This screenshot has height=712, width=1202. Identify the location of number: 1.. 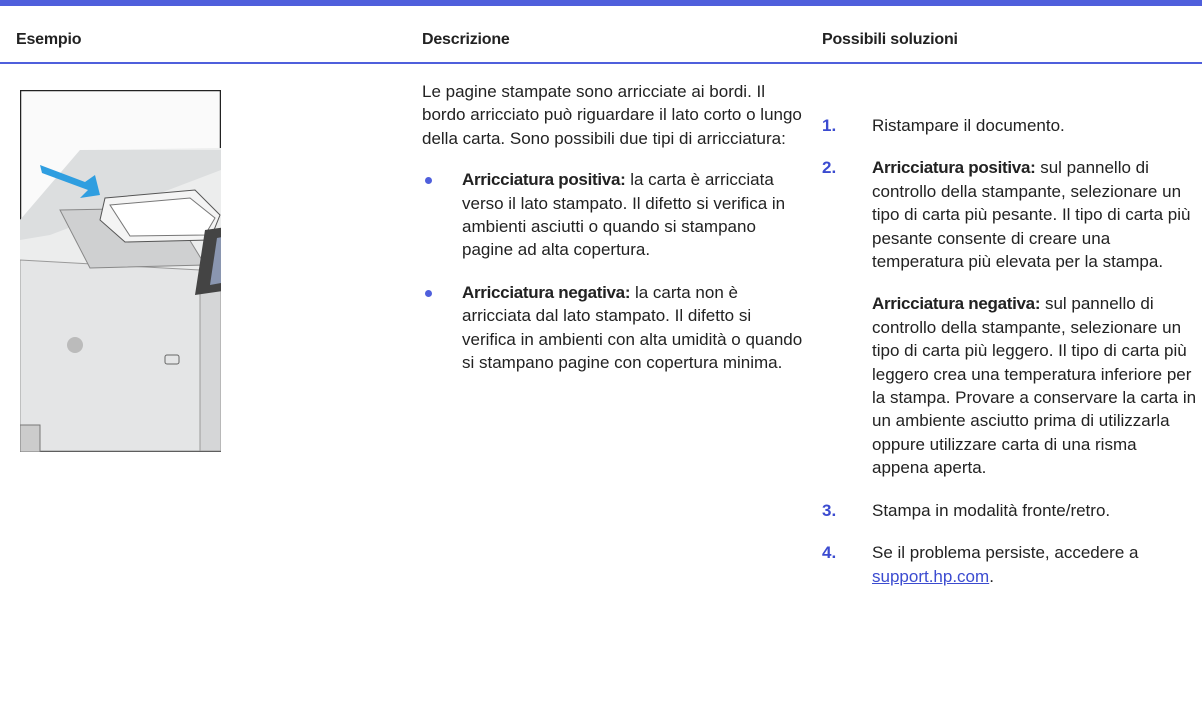
(829, 125).